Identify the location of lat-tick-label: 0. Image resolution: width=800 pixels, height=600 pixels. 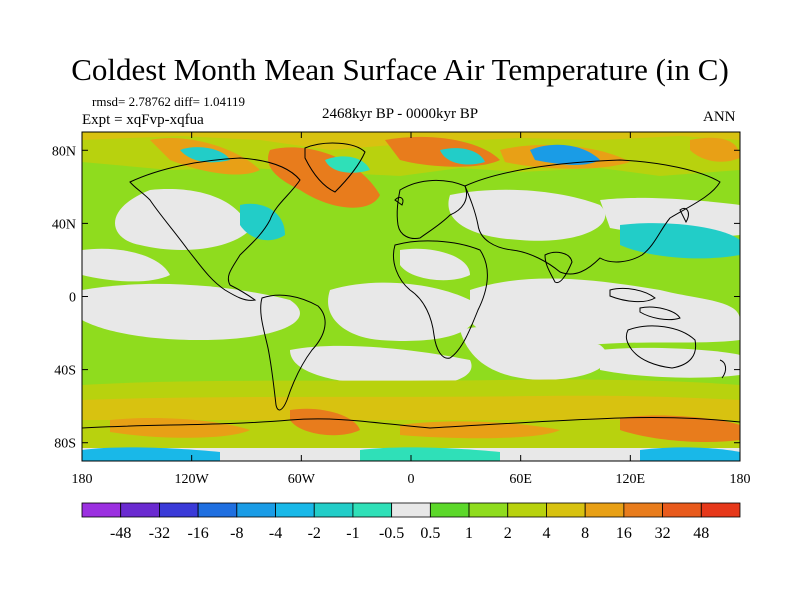
(72, 298).